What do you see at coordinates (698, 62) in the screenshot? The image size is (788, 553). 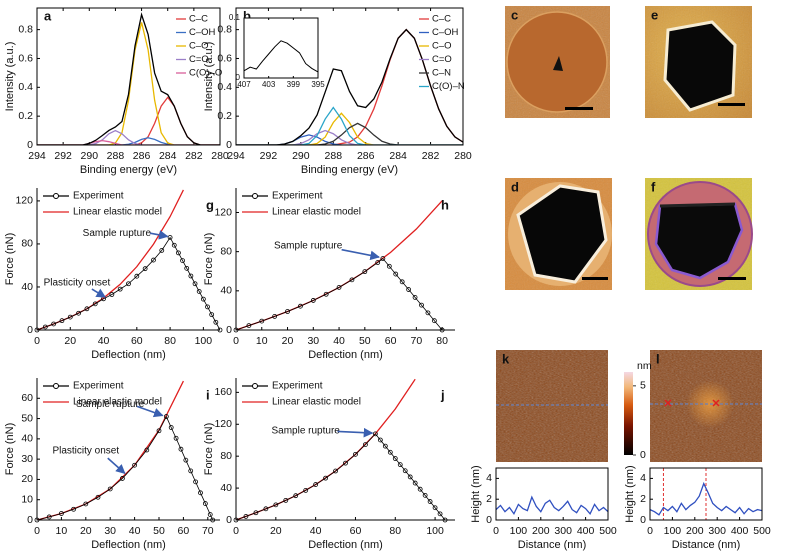 I see `image-e` at bounding box center [698, 62].